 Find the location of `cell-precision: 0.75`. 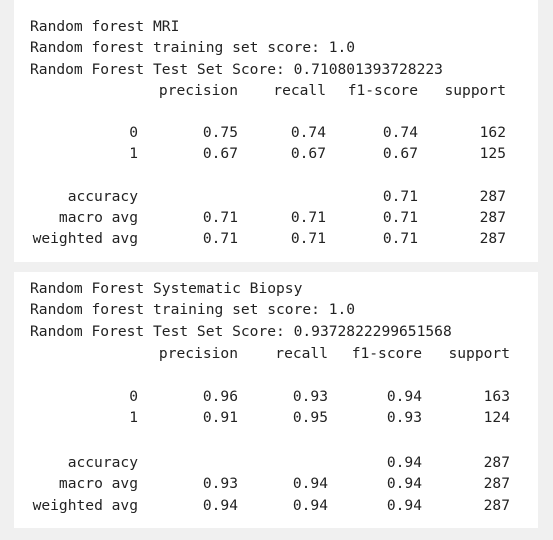

cell-precision: 0.75 is located at coordinates (220, 132).